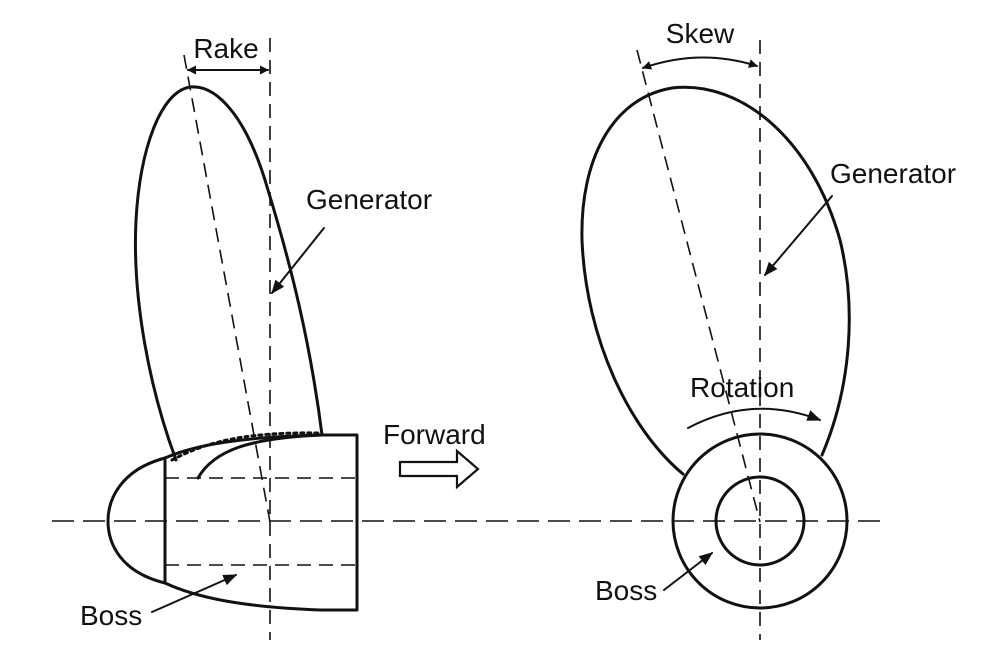 The width and height of the screenshot is (998, 652). I want to click on front-boss-outer-circle, so click(760, 521).